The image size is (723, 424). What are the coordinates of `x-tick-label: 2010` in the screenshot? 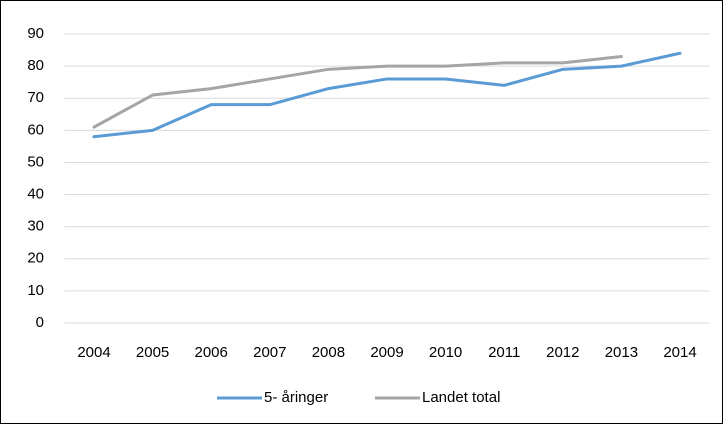 It's located at (445, 352).